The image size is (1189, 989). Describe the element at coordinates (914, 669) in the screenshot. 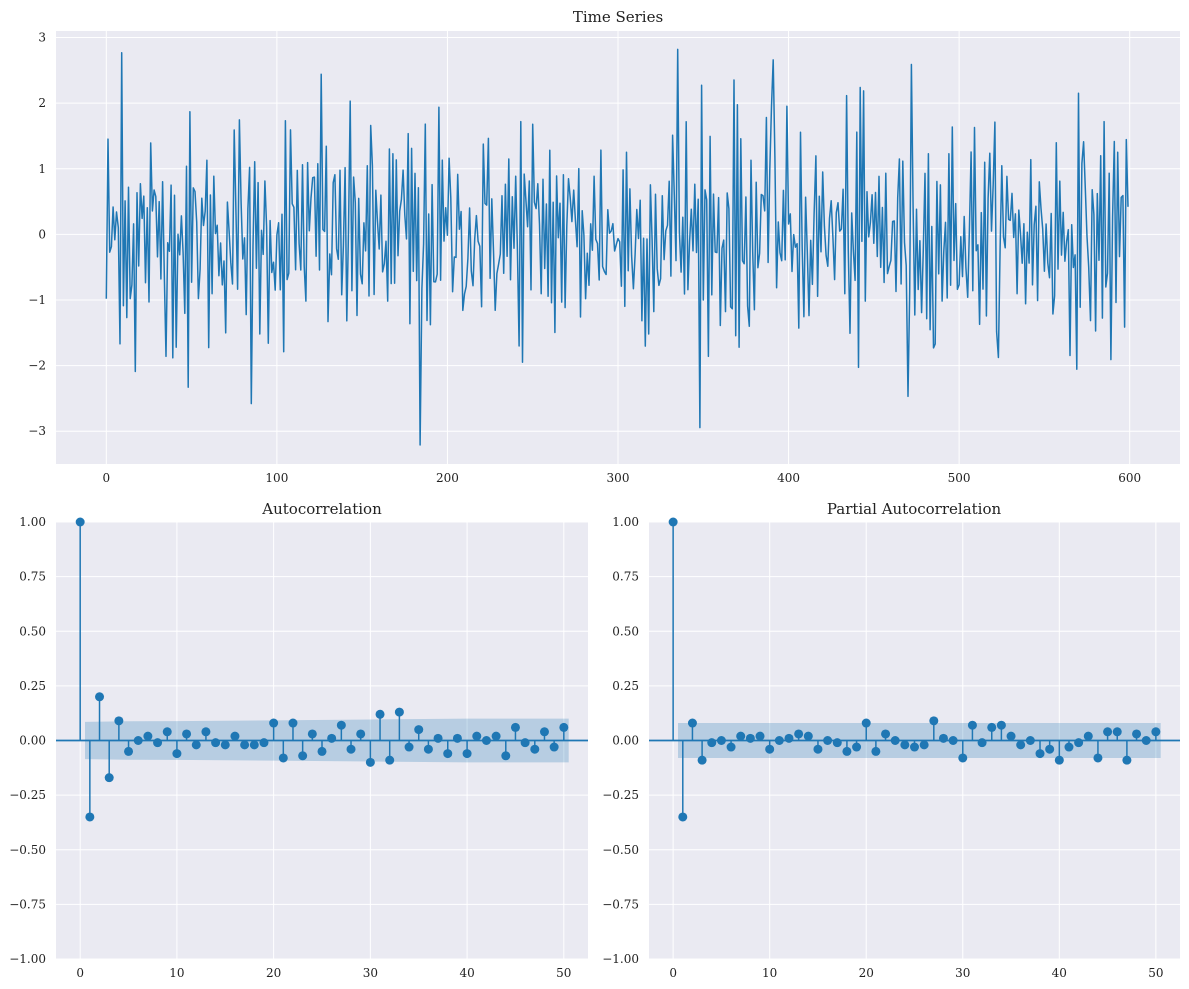

I see `pacf-stems` at that location.